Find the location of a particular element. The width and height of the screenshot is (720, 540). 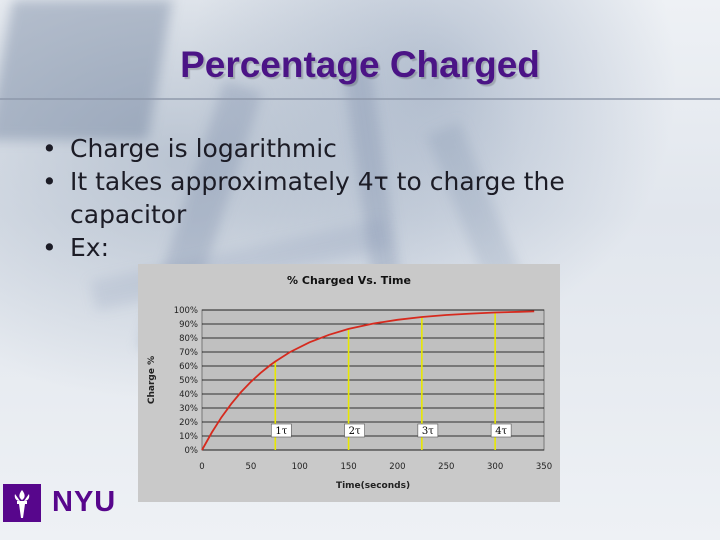

y-tick-label: 100% is located at coordinates (186, 311).